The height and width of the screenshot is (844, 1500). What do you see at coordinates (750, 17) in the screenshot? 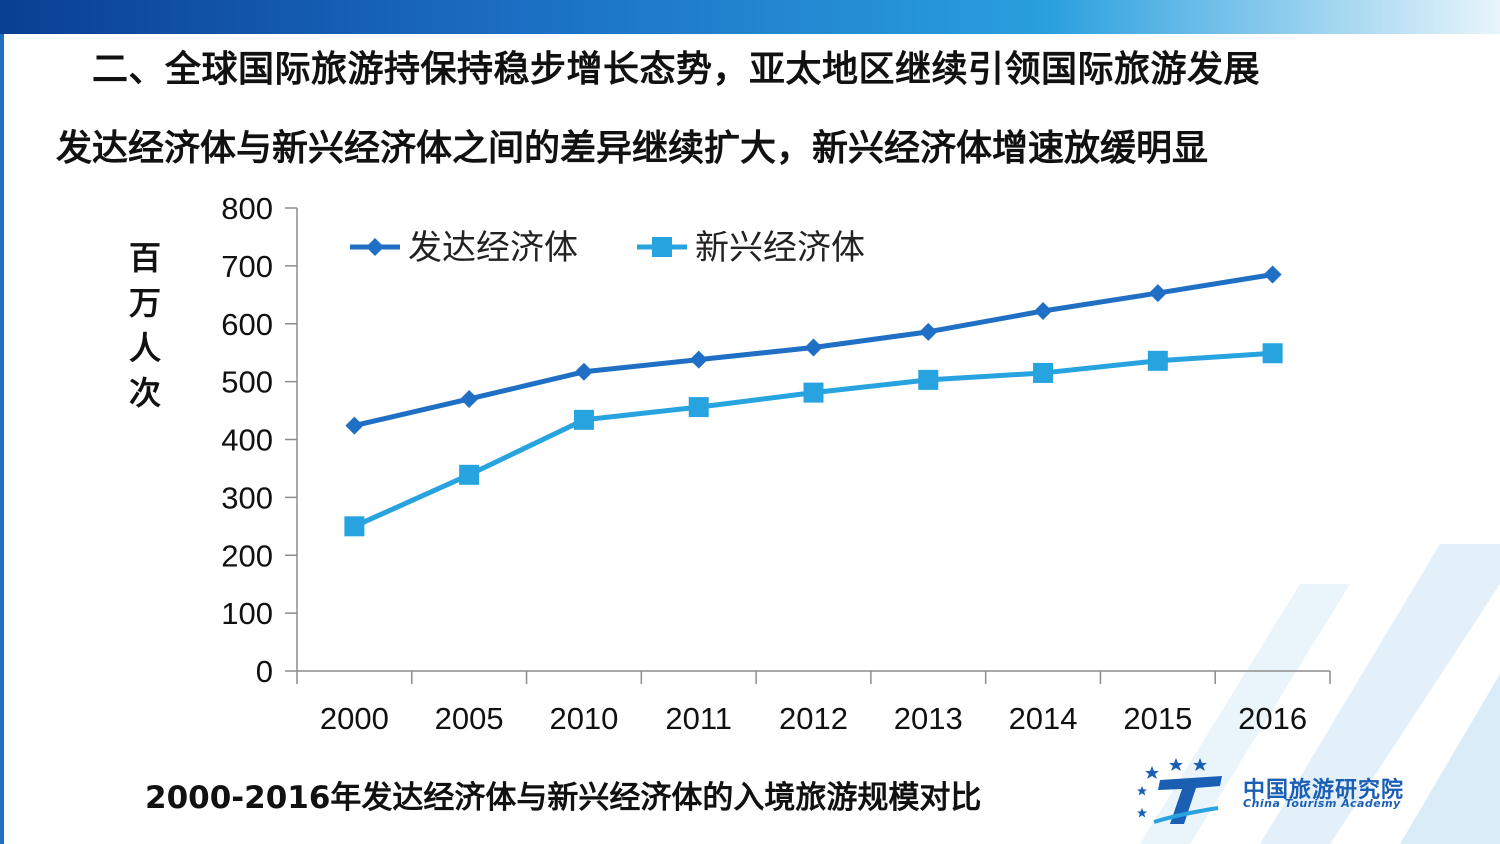
I see `title-bar` at bounding box center [750, 17].